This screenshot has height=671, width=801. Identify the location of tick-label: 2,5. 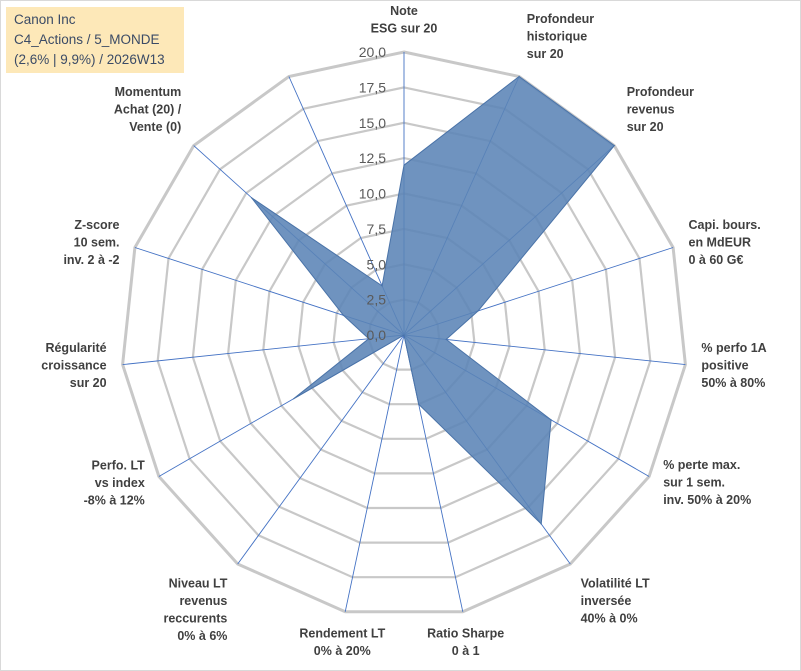
(377, 300).